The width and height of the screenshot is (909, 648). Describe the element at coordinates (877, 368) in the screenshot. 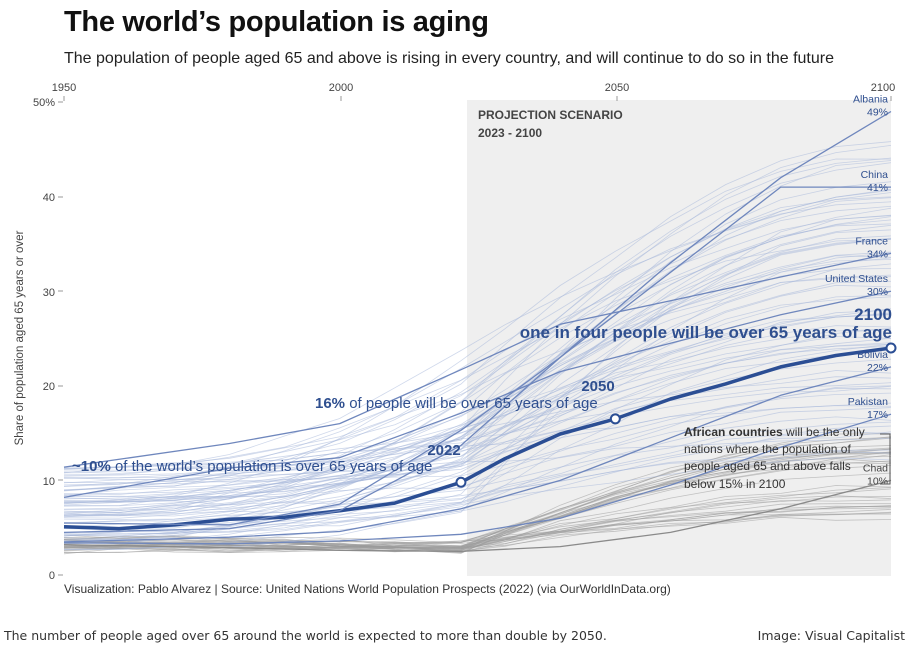

I see `end-label-value: 22%` at that location.